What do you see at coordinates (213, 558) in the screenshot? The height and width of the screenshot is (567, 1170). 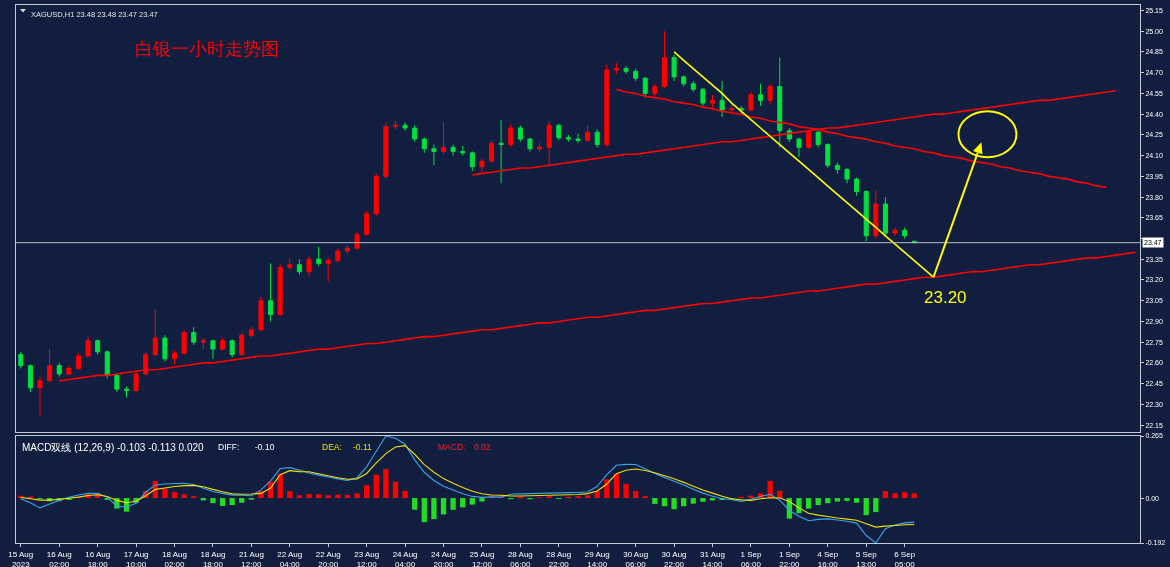 I see `x-tick-label: 18 Aug 18:00` at bounding box center [213, 558].